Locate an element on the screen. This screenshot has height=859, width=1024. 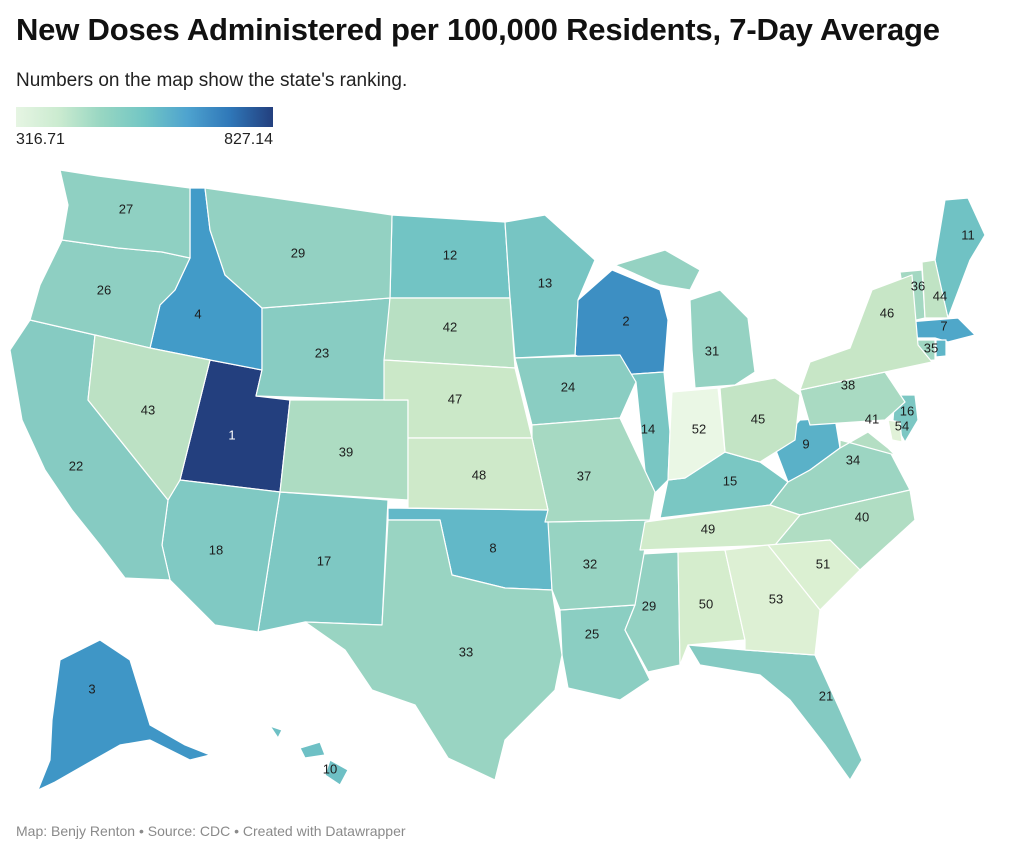
state-tx is located at coordinates (433, 650).